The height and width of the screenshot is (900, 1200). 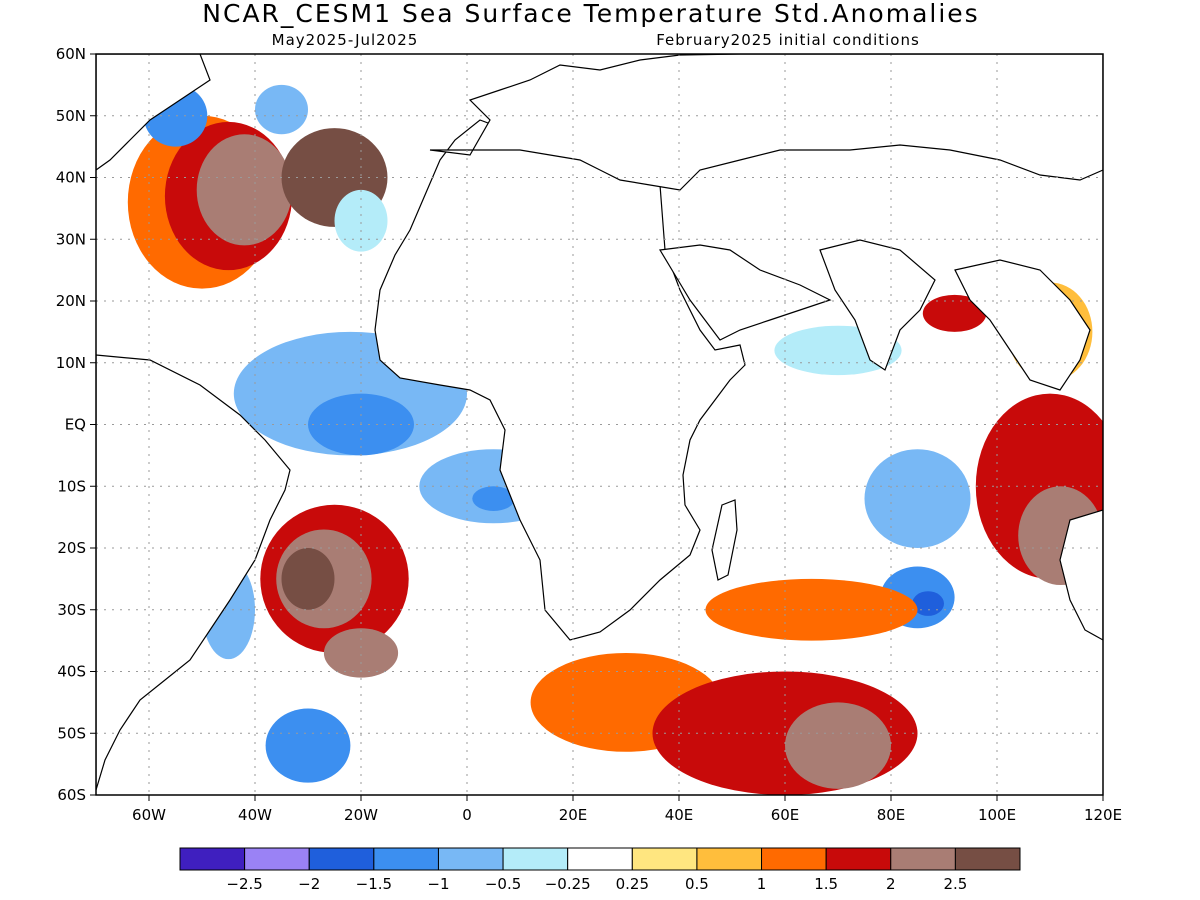 What do you see at coordinates (71, 363) in the screenshot?
I see `lat-tick-label: 10N` at bounding box center [71, 363].